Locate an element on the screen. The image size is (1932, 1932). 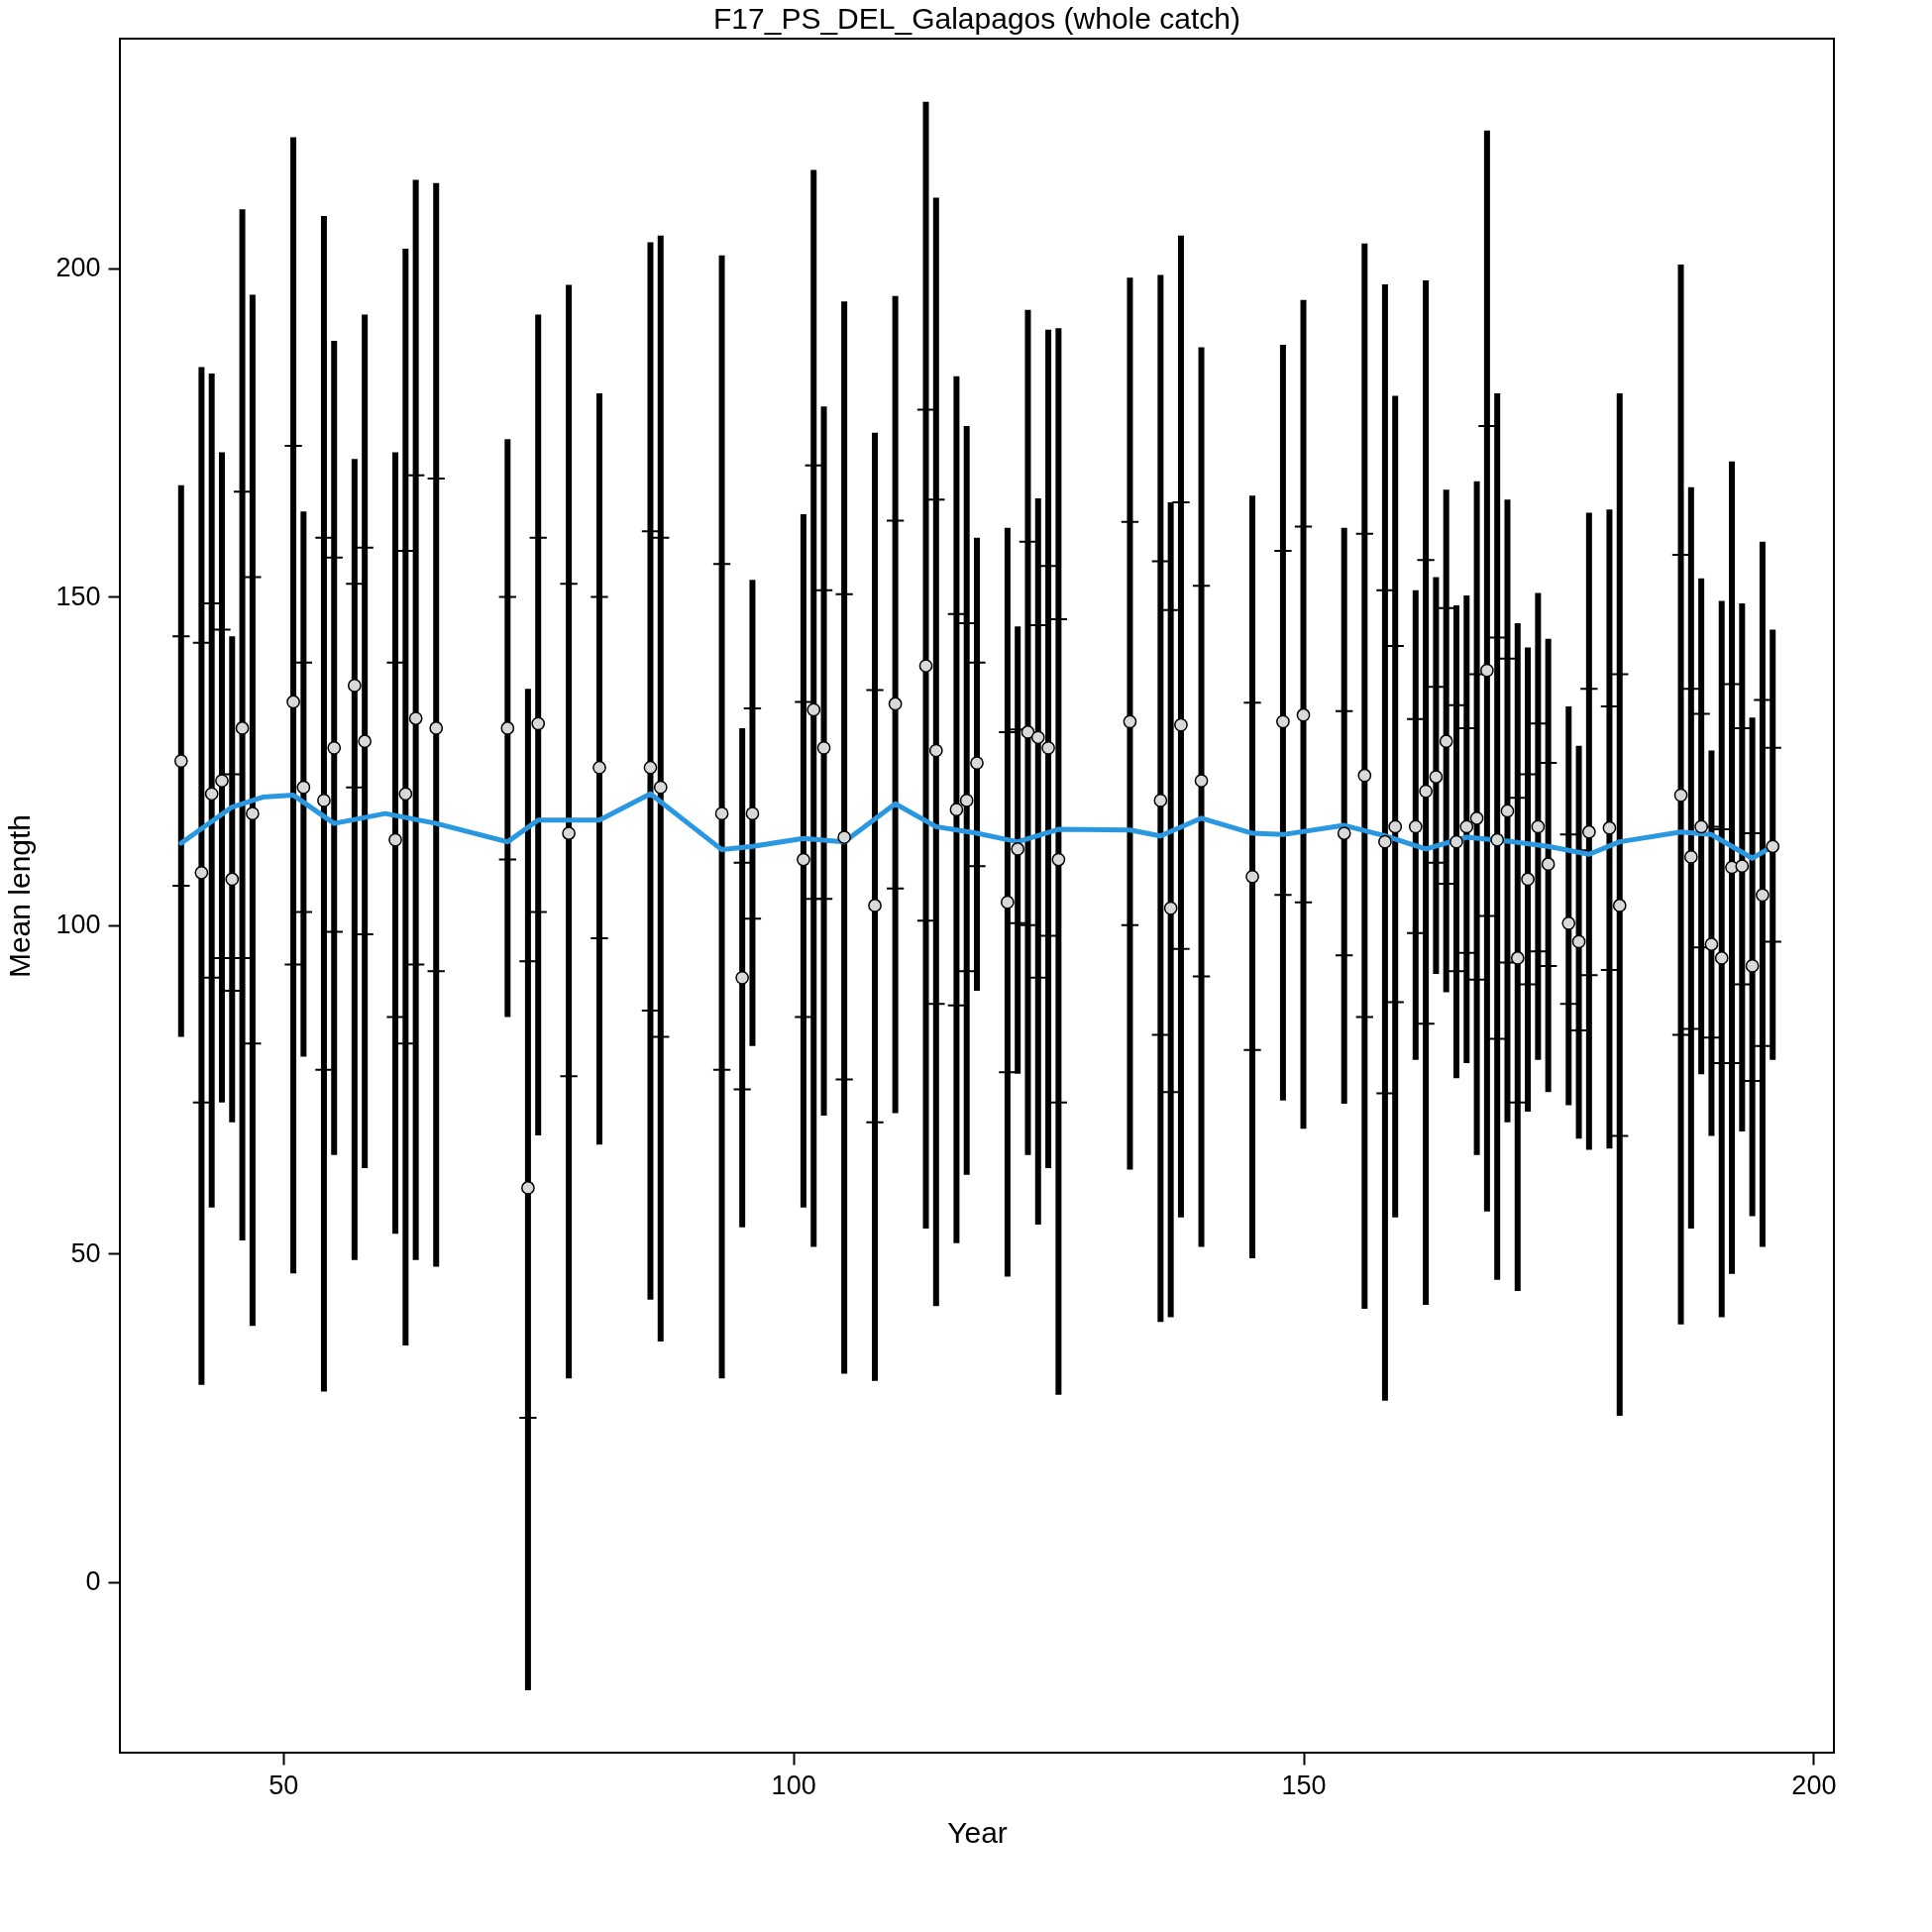
x-tick-label: 150 is located at coordinates (1304, 1785).